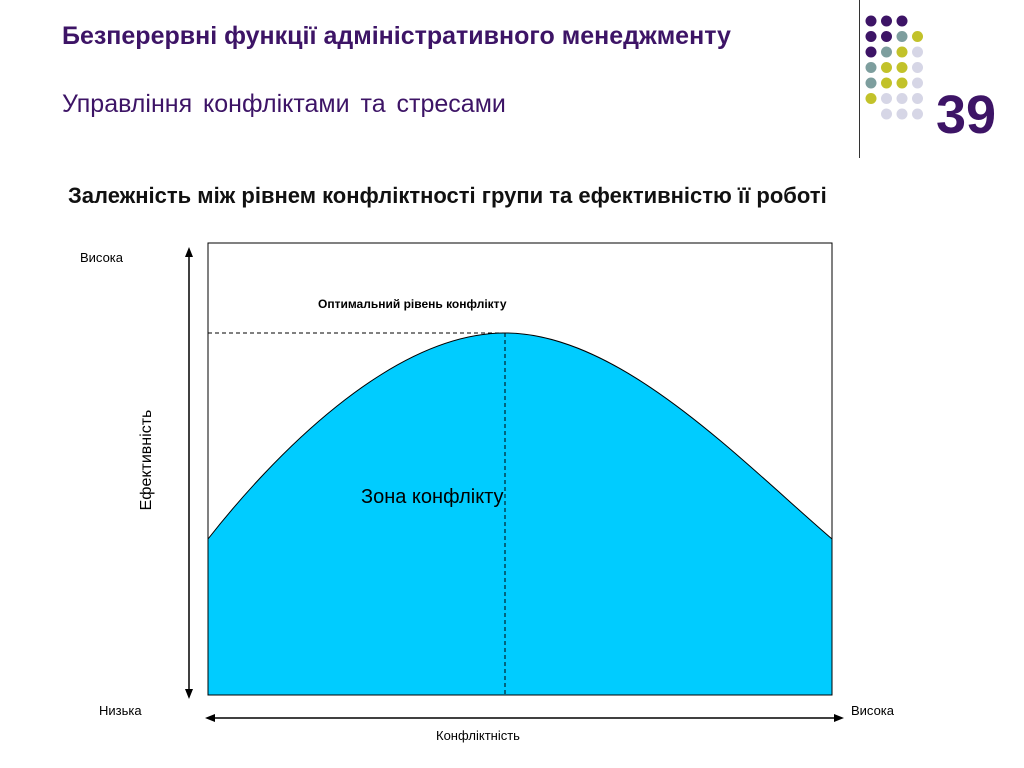 Image resolution: width=1024 pixels, height=768 pixels. Describe the element at coordinates (146, 460) in the screenshot. I see `y-axis-label: Ефективність` at that location.